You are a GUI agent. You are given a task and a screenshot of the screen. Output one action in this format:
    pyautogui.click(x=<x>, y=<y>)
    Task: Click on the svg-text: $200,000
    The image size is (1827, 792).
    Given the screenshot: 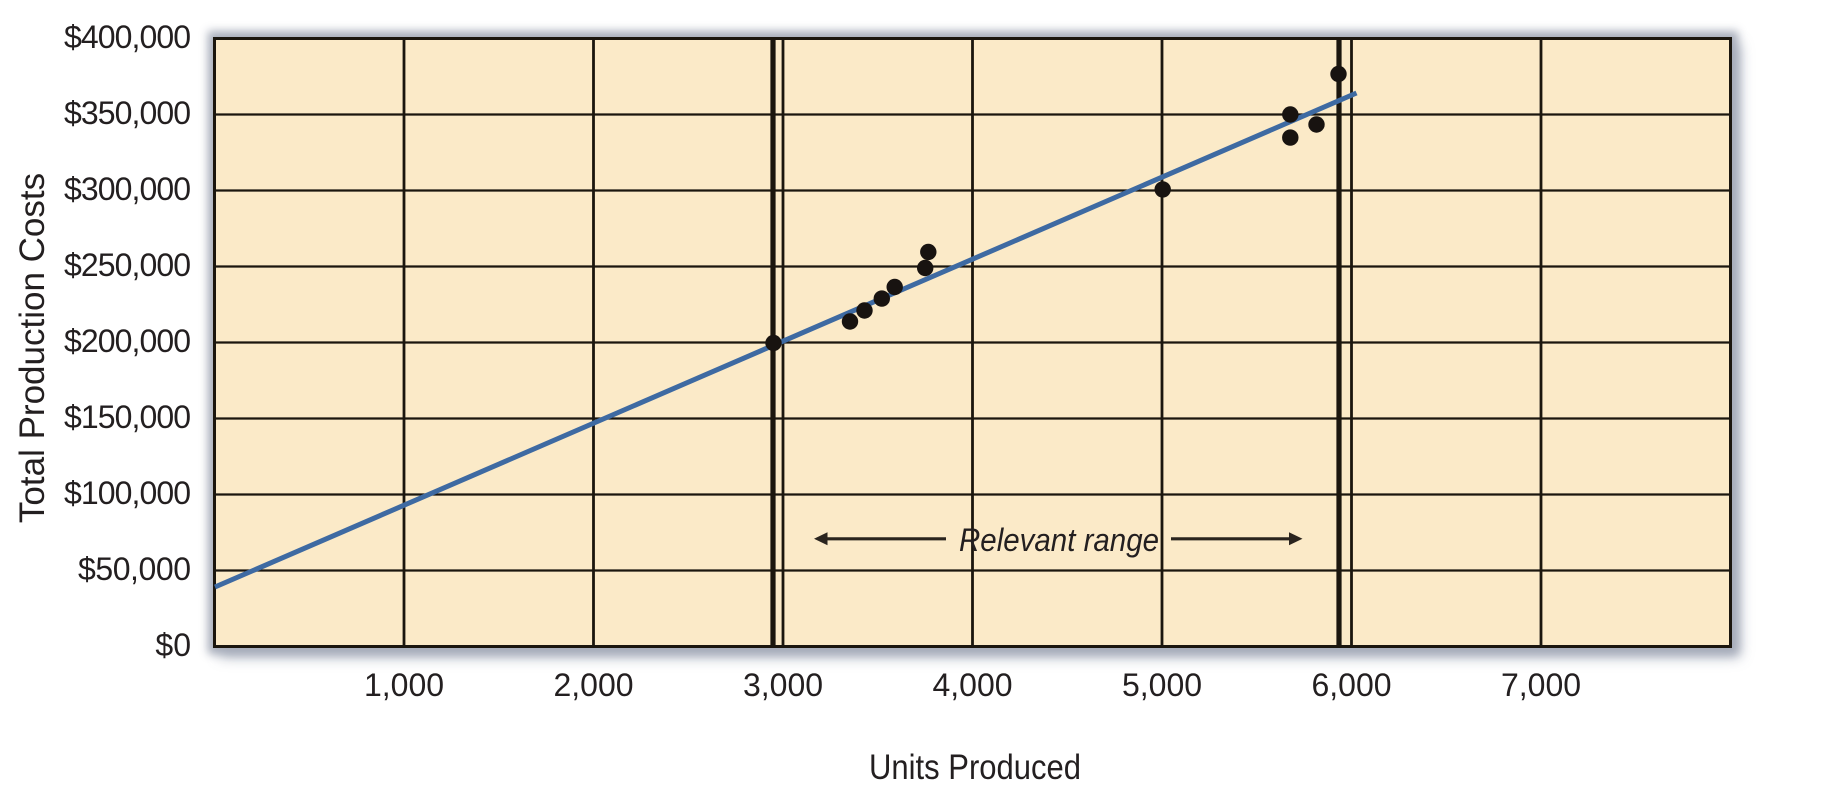 What is the action you would take?
    pyautogui.click(x=127, y=341)
    